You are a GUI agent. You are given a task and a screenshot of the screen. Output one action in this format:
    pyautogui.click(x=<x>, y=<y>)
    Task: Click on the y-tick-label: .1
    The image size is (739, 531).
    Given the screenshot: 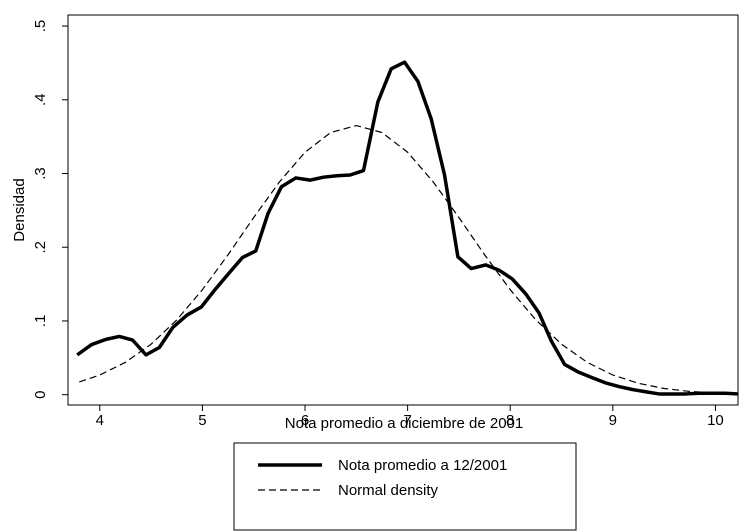 What is the action you would take?
    pyautogui.click(x=40, y=321)
    